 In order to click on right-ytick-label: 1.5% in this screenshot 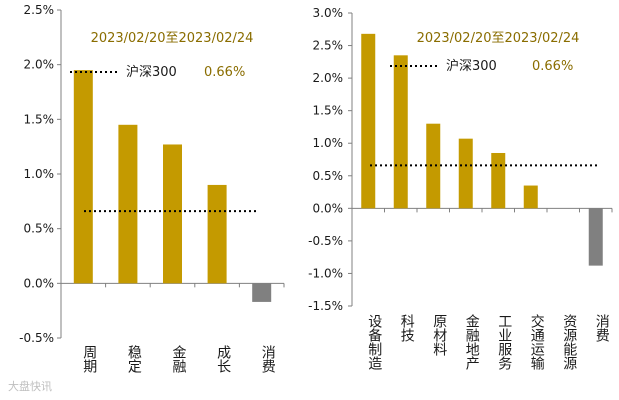, I will do `click(328, 111)`.